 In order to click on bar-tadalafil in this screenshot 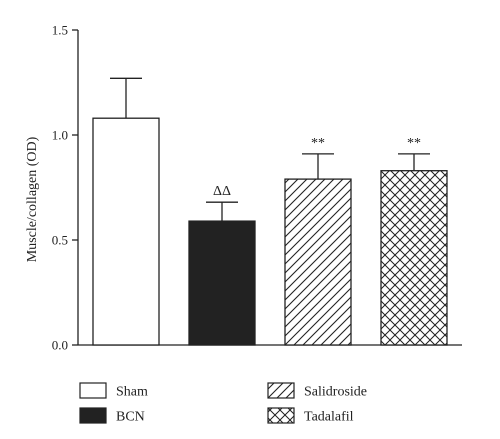, I will do `click(414, 258)`.